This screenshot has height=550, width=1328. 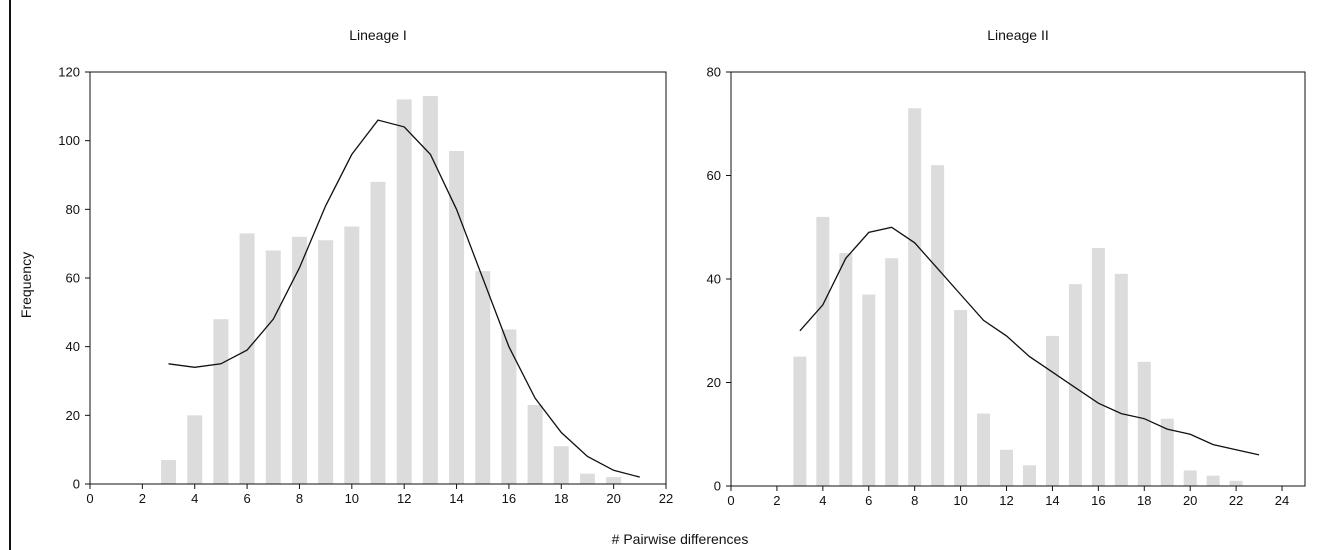 I want to click on x-tick-label: 24, so click(x=1282, y=500).